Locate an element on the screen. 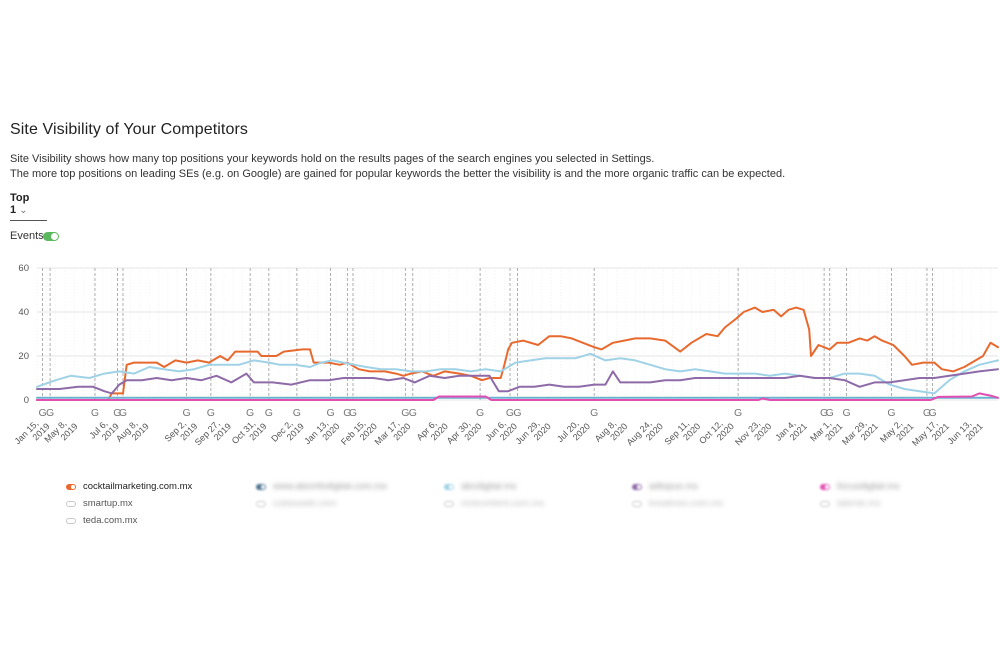 The image size is (1000, 667). chevron-down-icon: ⌄ is located at coordinates (23, 210).